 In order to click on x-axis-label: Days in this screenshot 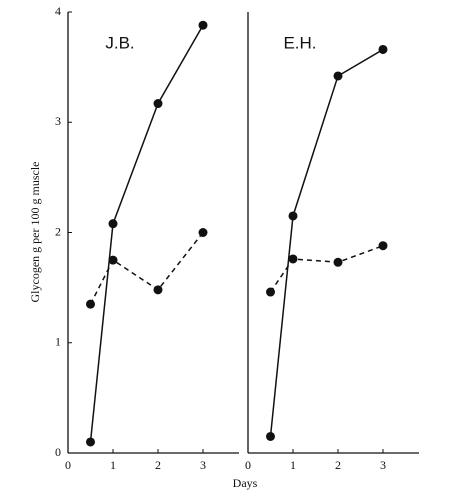, I will do `click(245, 483)`.